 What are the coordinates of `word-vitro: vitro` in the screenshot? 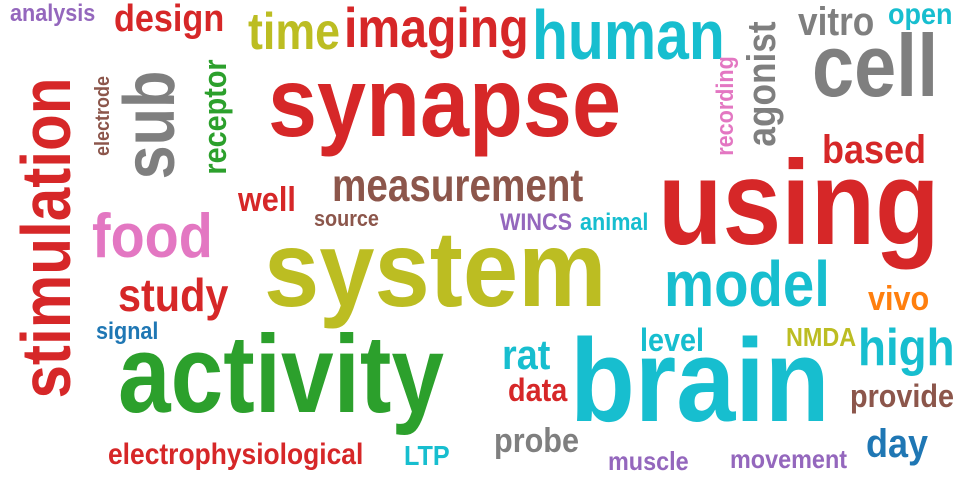 It's located at (836, 22).